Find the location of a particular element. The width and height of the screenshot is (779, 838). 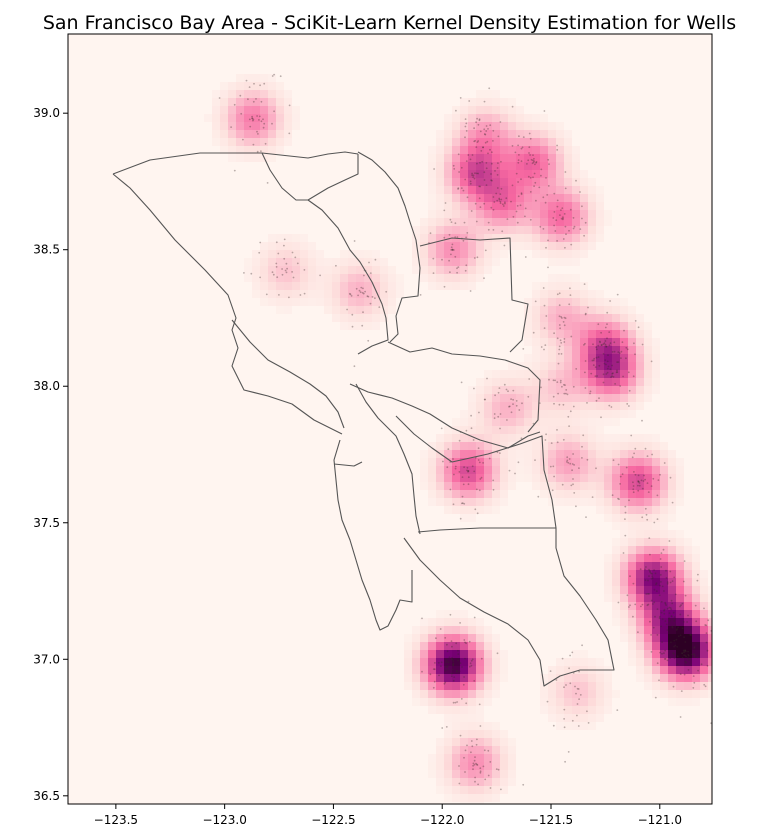

x-tick-label: −122.5 is located at coordinates (333, 820).